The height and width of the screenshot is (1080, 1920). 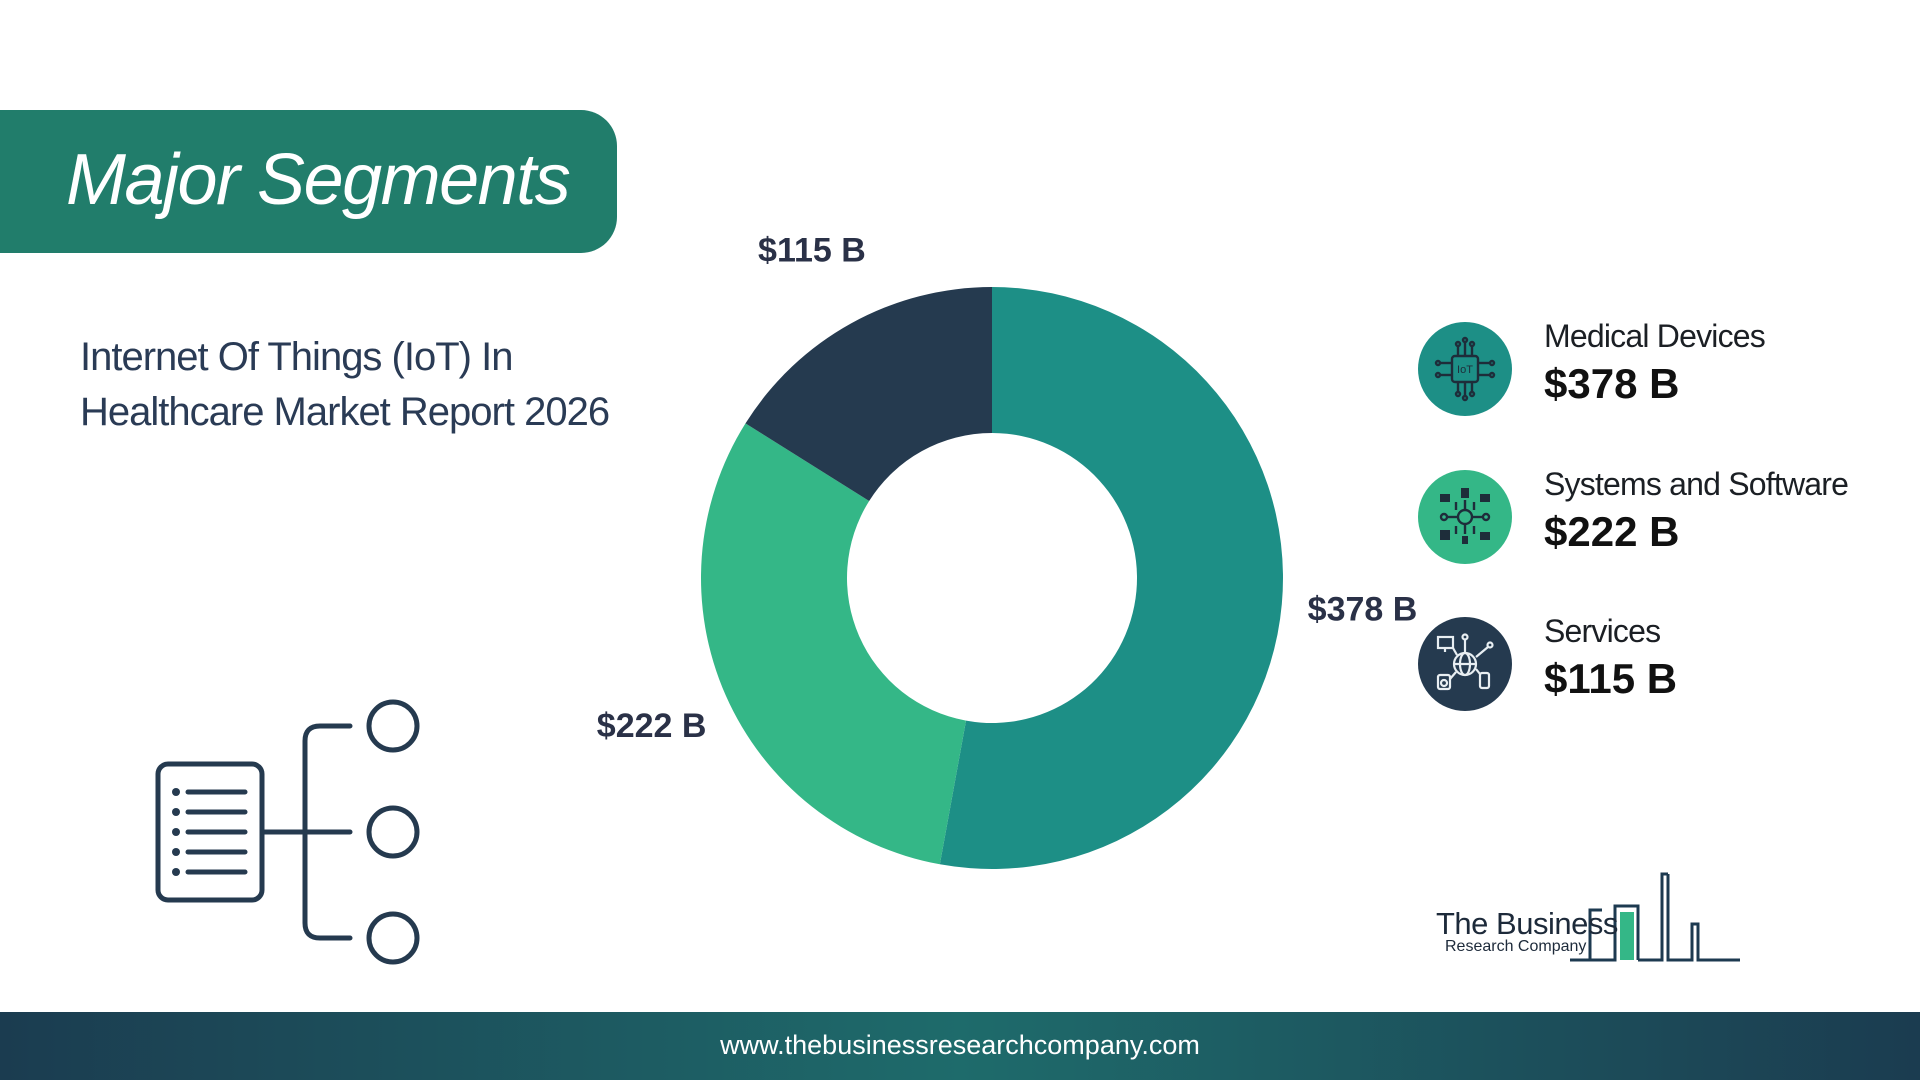 I want to click on legend-label-systems-software: Systems and Software, so click(x=1696, y=484).